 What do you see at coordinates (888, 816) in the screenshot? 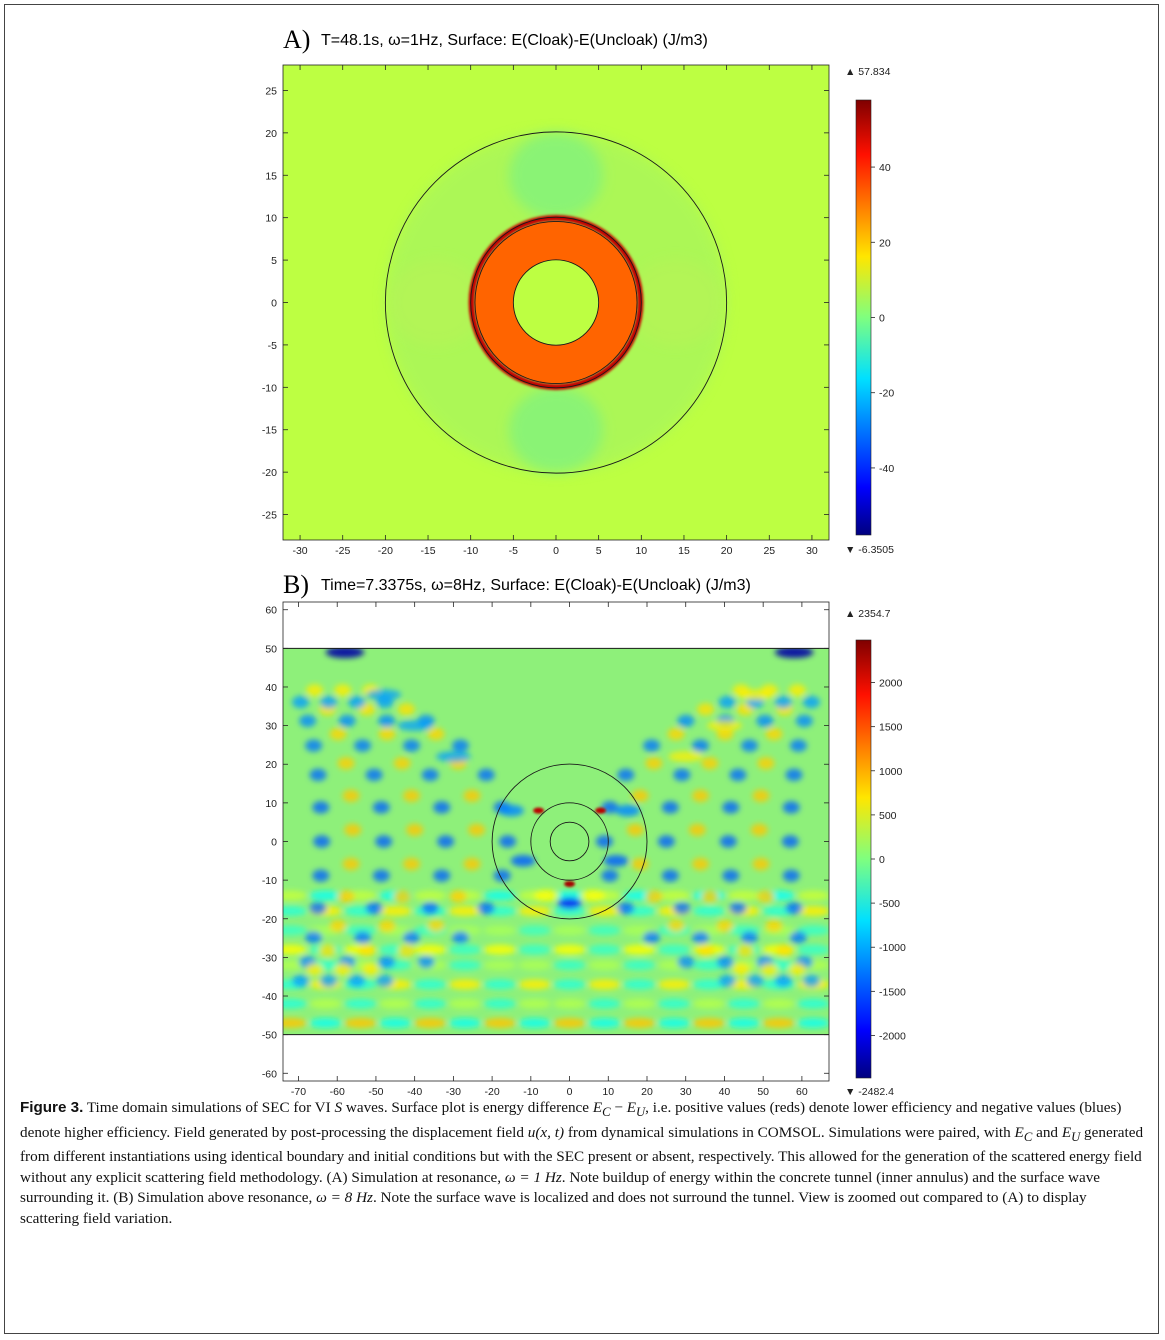
I see `colorbar-tick-label: 500` at bounding box center [888, 816].